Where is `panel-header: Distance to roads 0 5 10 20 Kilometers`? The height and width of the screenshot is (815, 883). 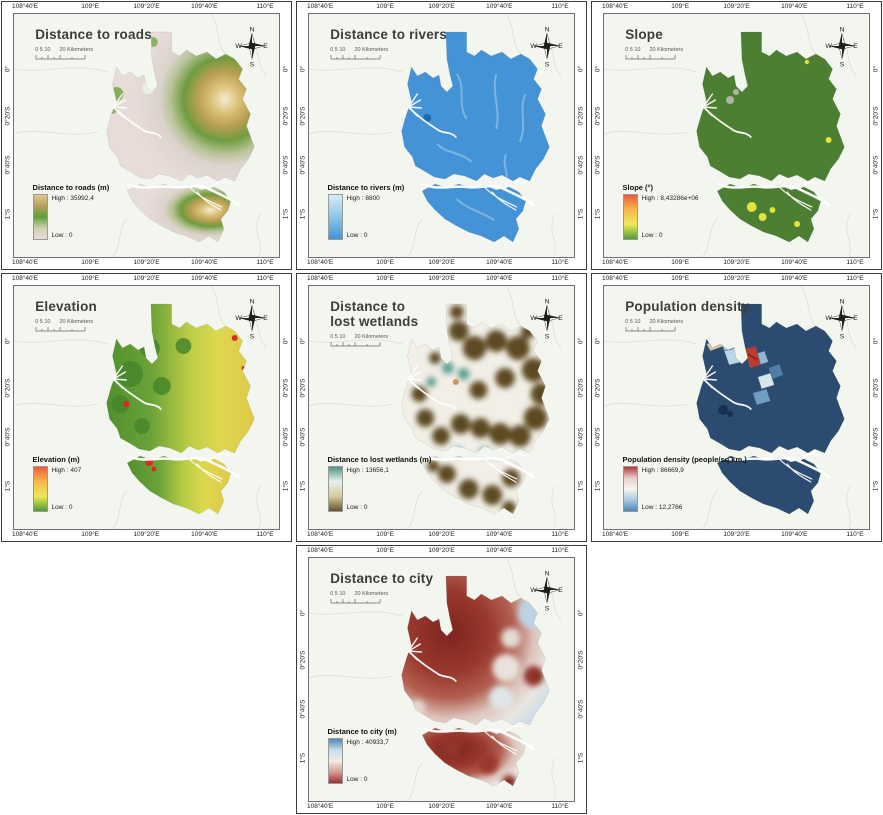 panel-header: Distance to roads 0 5 10 20 Kilometers is located at coordinates (93, 43).